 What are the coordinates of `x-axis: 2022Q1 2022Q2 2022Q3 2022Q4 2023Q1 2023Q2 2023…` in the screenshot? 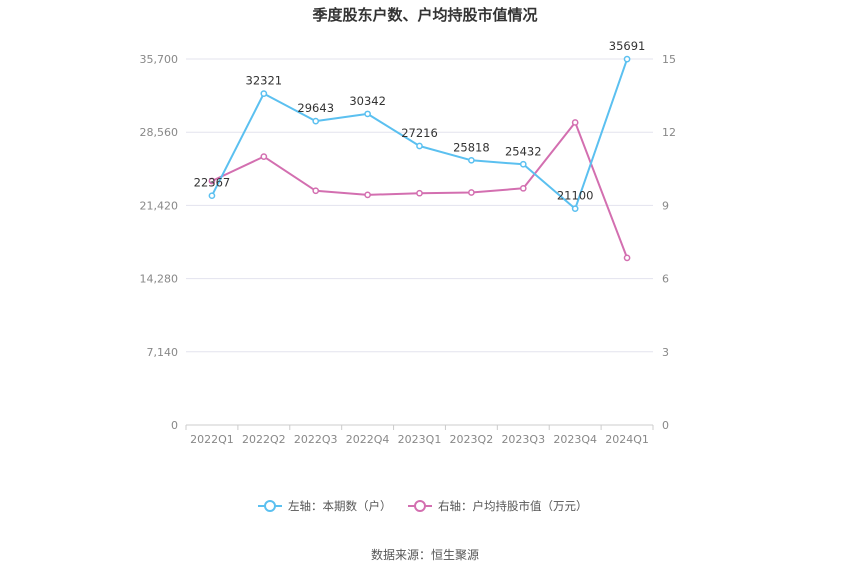 It's located at (419, 435).